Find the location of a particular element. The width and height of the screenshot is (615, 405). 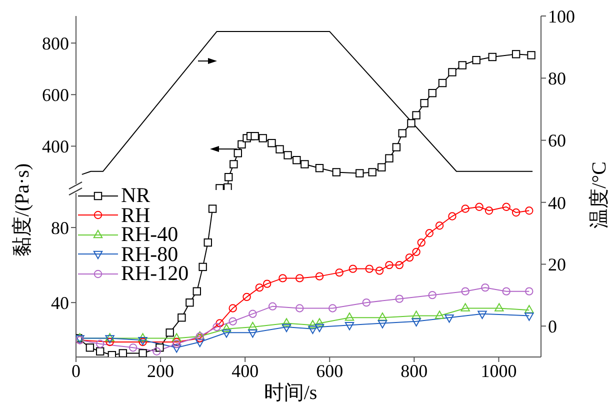

x-tick-label: 400 is located at coordinates (245, 370).